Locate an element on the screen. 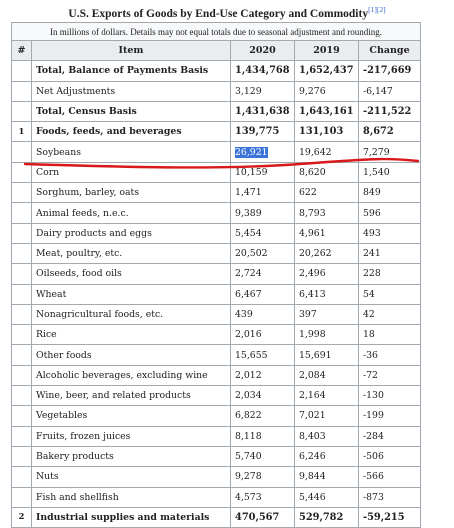 The image size is (454, 528). row-change: 228 is located at coordinates (389, 274).